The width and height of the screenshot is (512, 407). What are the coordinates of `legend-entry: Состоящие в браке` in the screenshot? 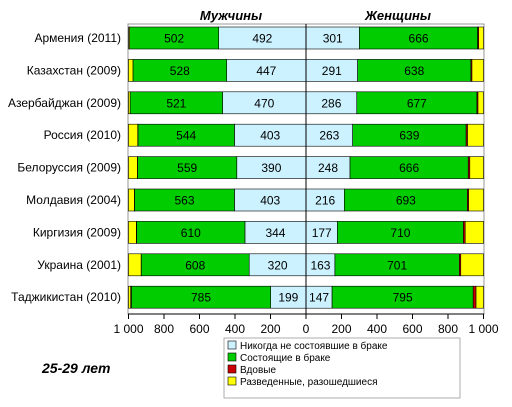 It's located at (279, 358).